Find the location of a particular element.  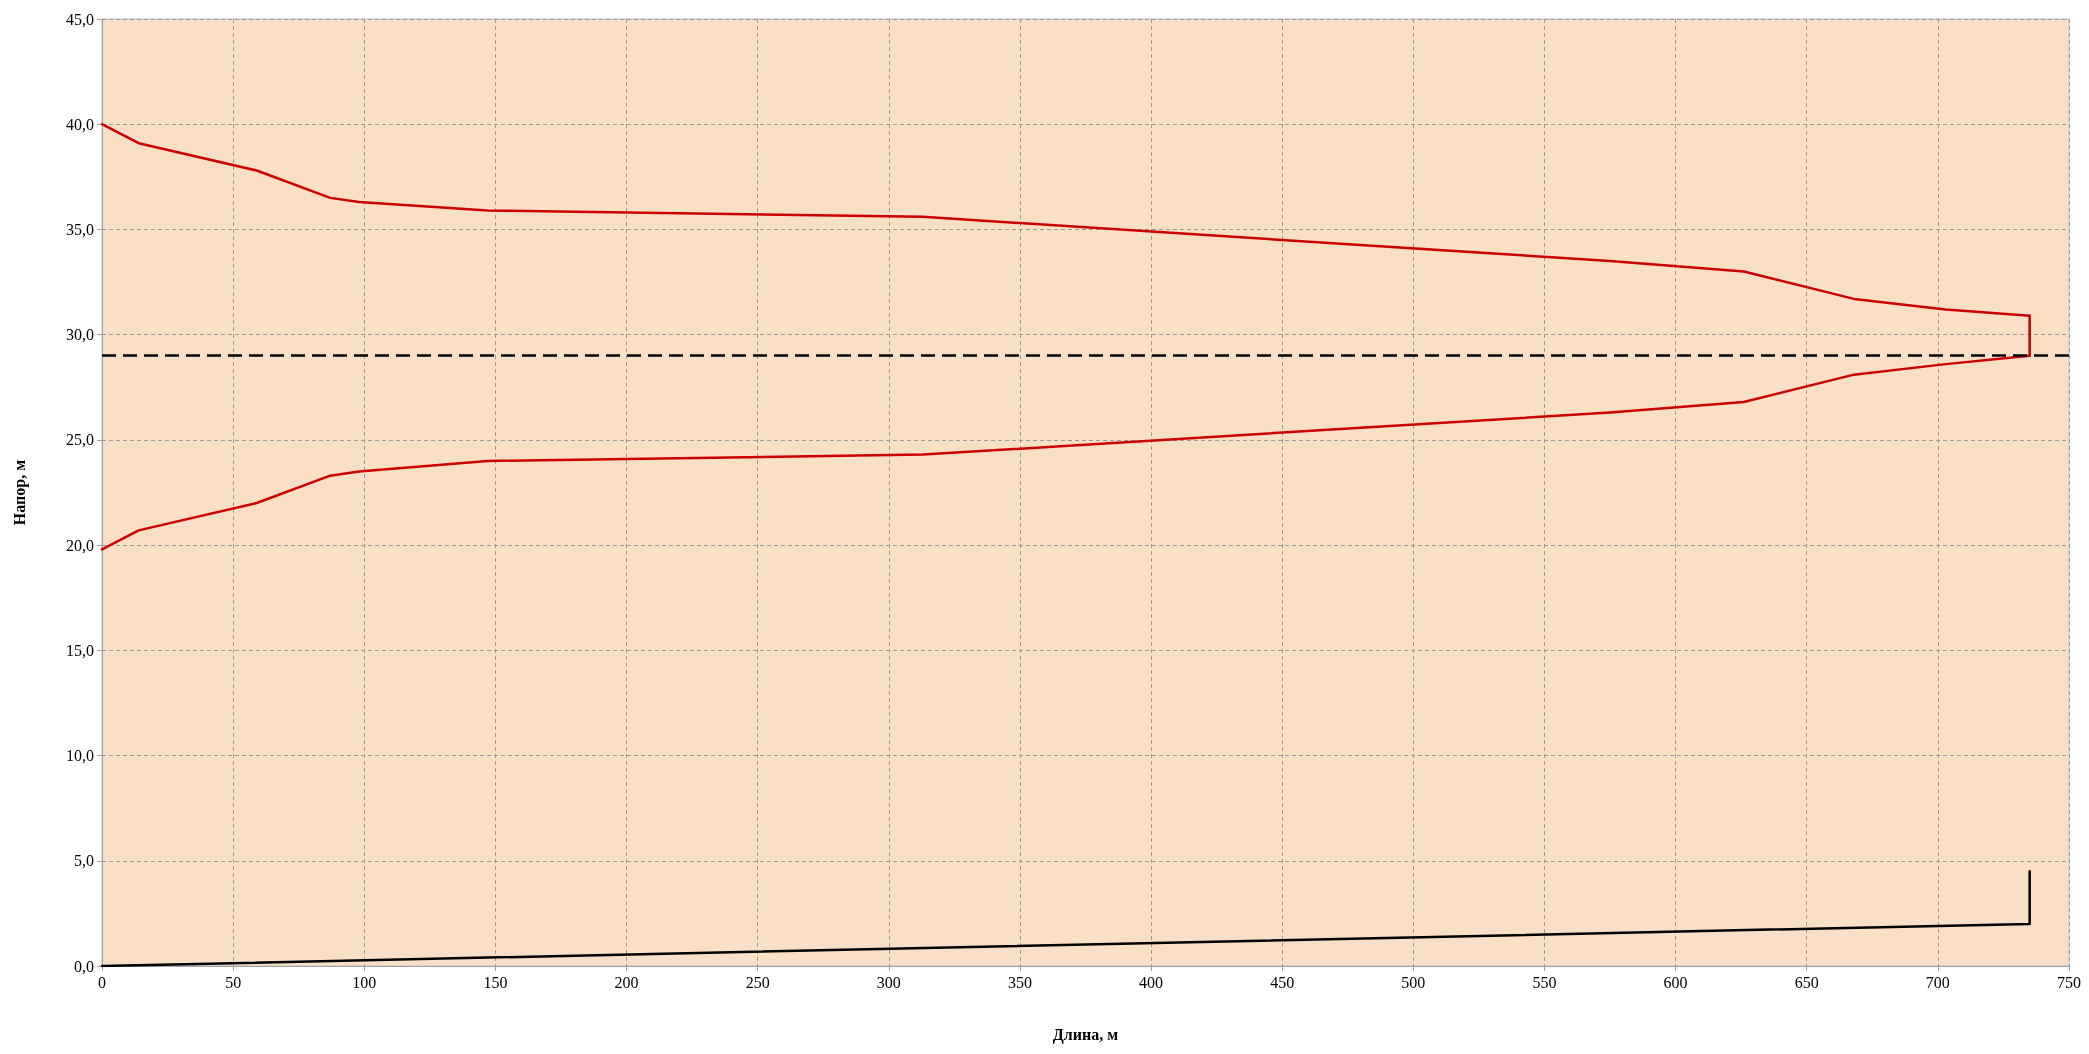

y-tick-label: 40,0 is located at coordinates (80, 124).